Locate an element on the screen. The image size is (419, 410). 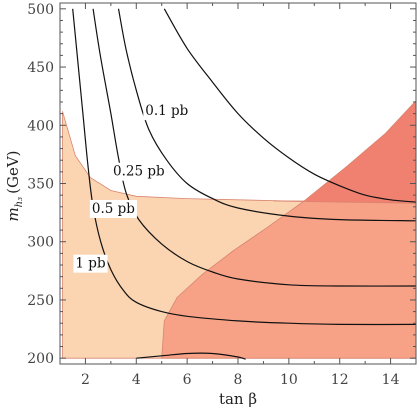
x-tick-label: 8 is located at coordinates (238, 380).